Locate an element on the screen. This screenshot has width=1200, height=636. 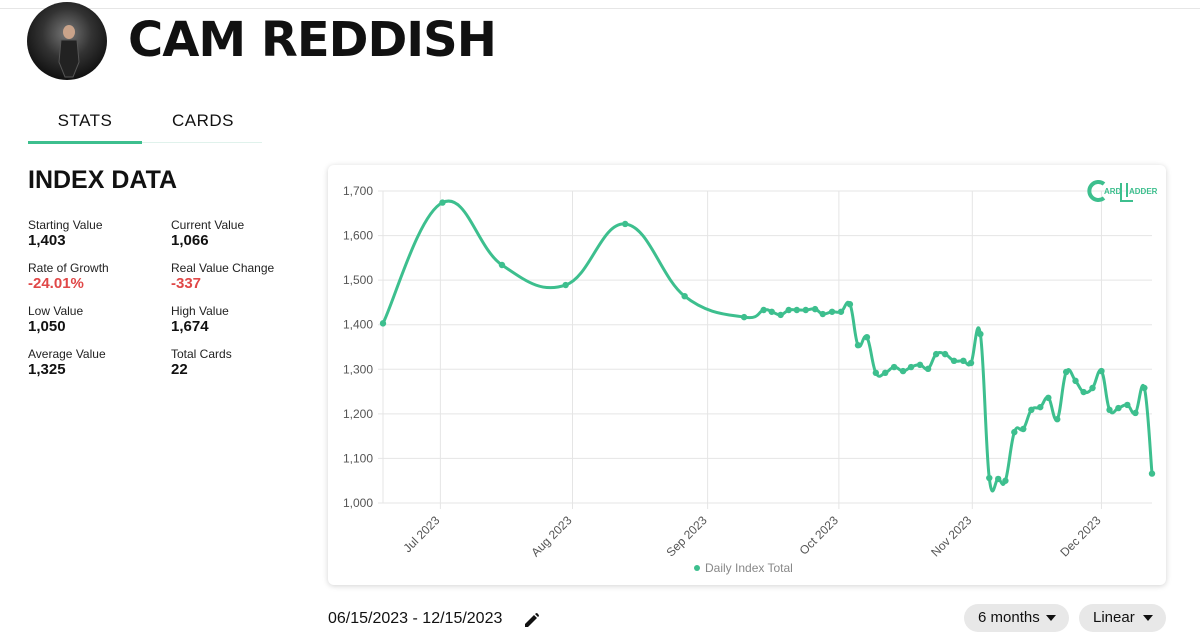
logo-c is located at coordinates (1096, 191).